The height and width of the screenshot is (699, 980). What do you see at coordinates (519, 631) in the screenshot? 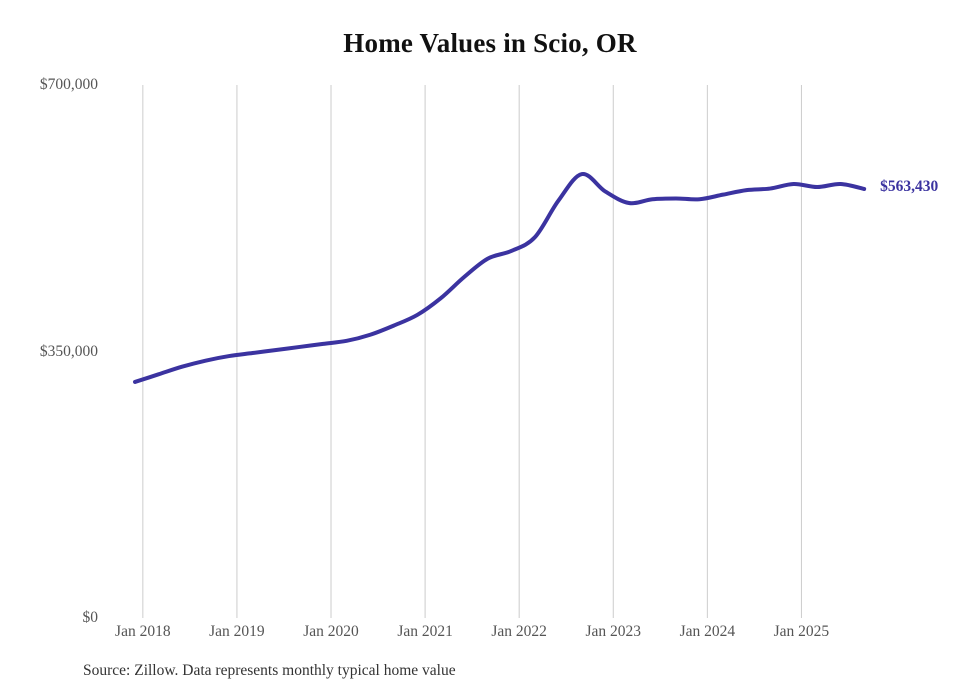
I see `x-tick-label-4: Jan 2022` at bounding box center [519, 631].